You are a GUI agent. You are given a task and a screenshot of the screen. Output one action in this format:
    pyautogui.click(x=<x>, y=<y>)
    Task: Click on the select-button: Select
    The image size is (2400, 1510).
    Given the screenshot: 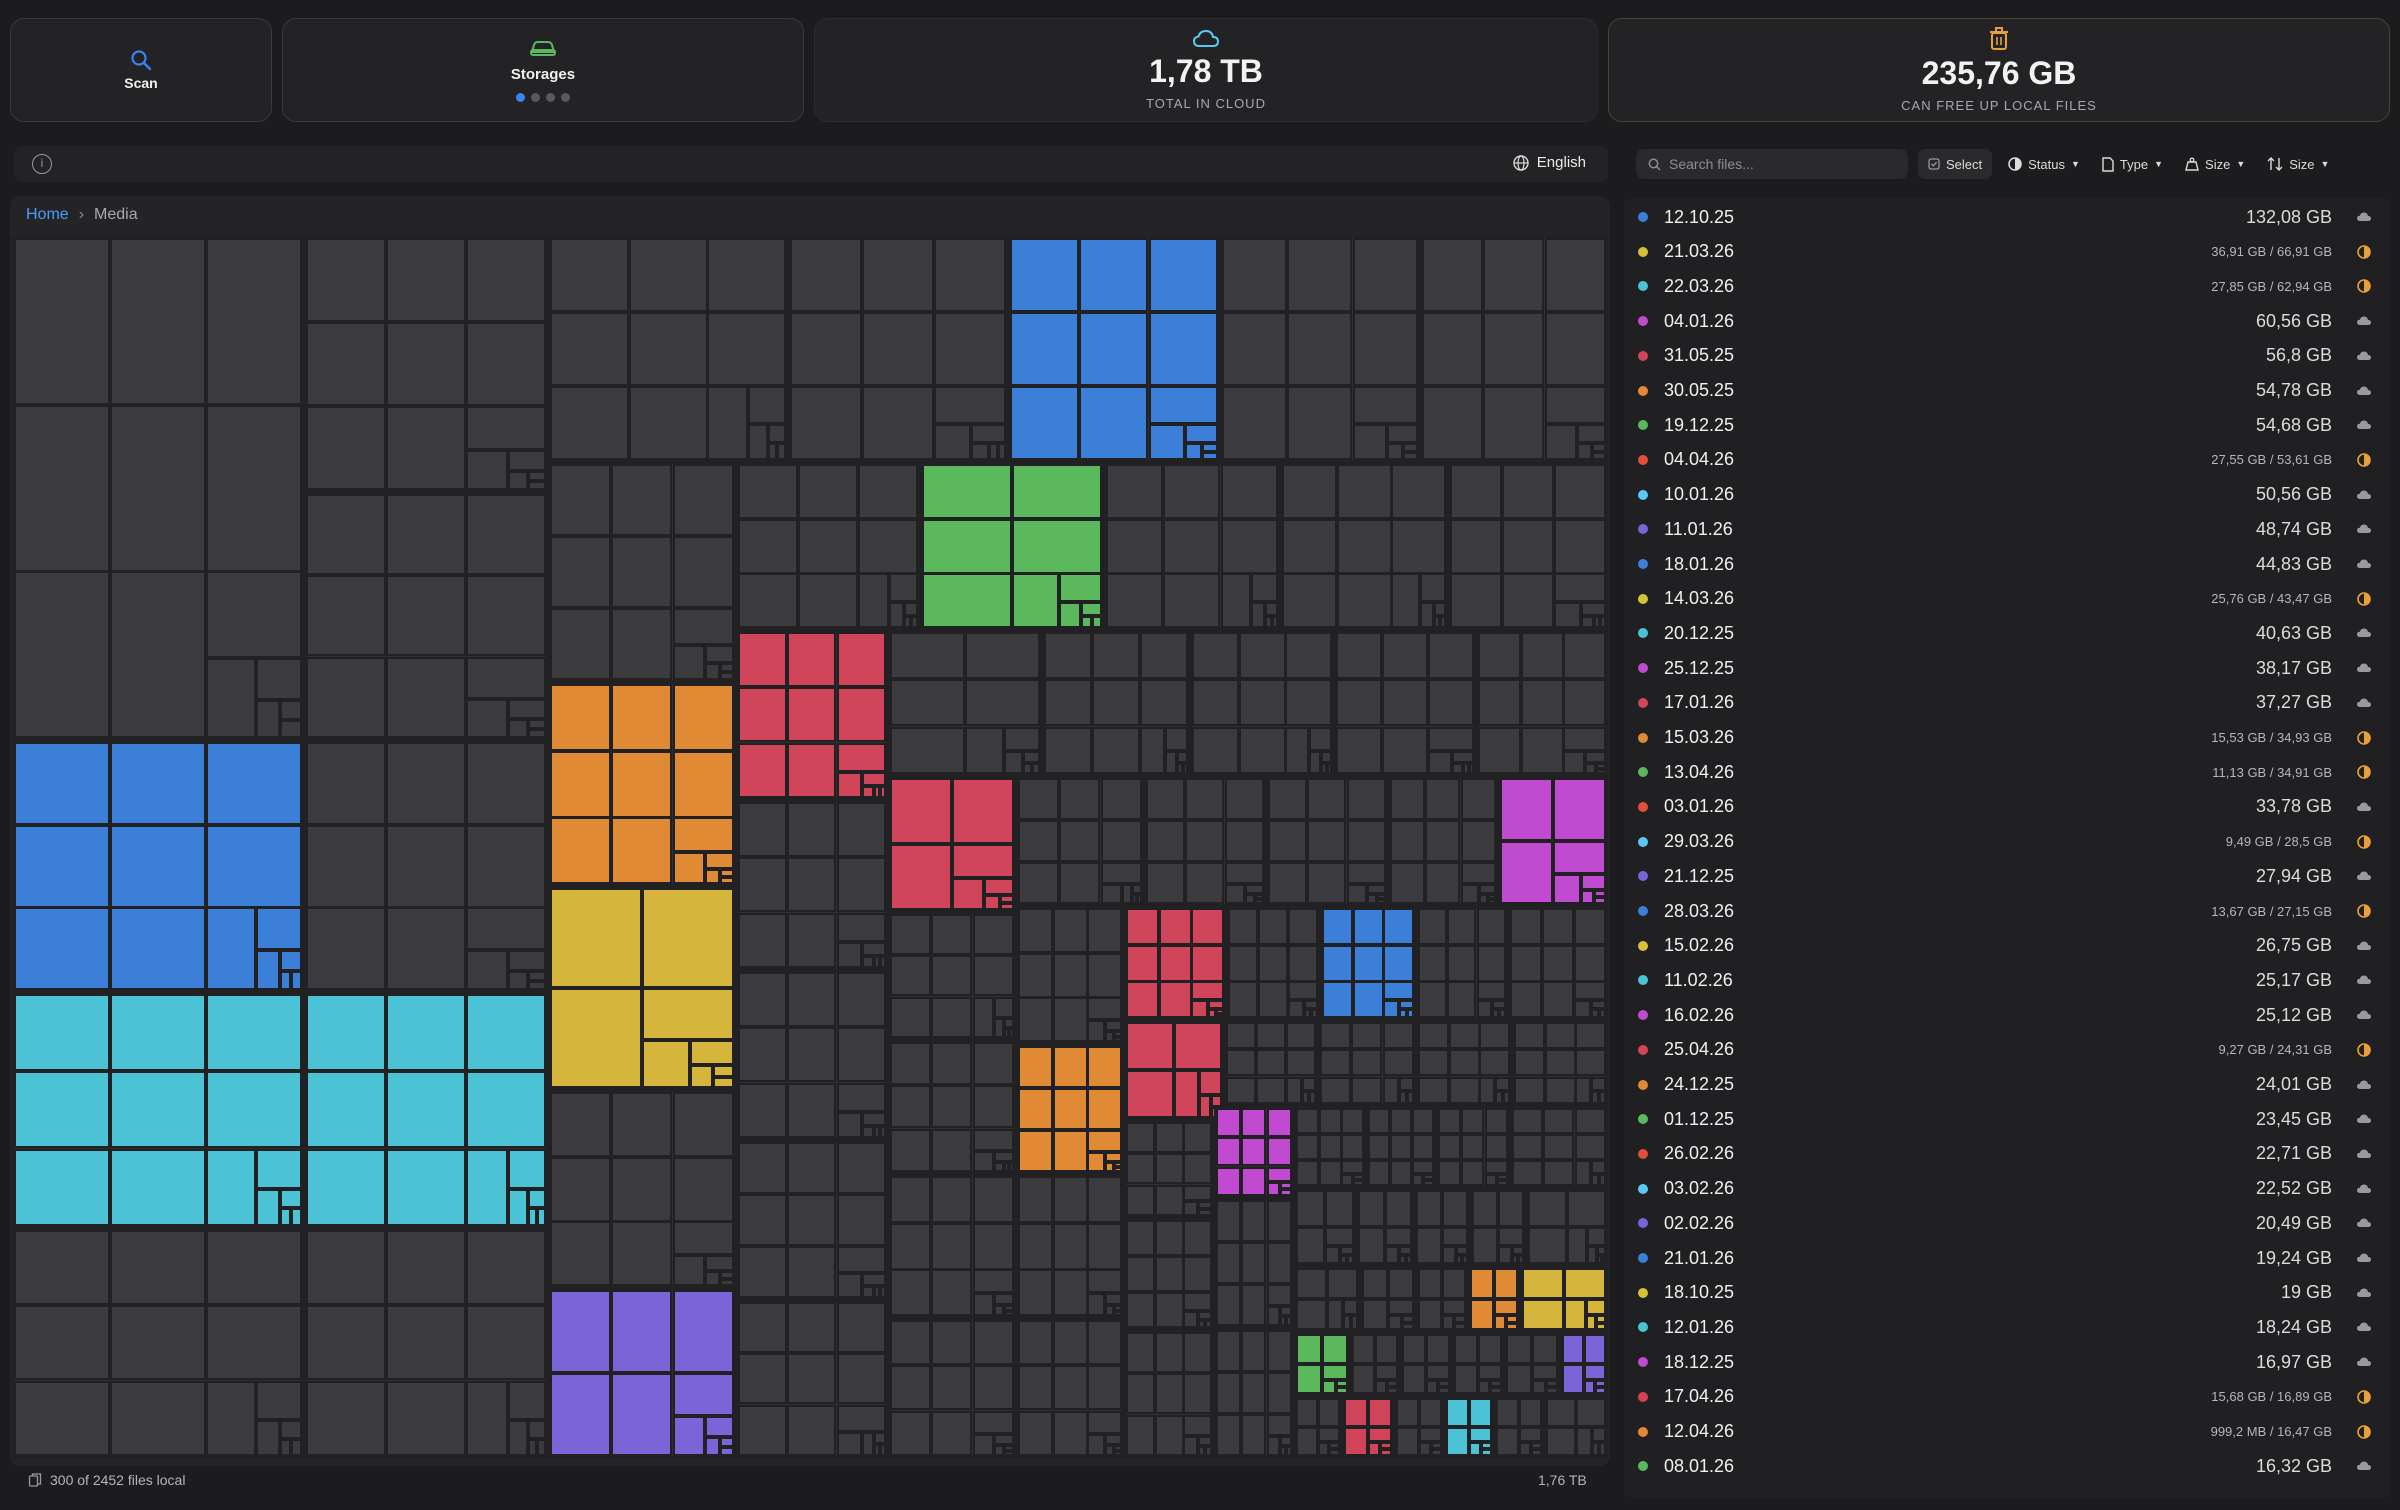 What is the action you would take?
    pyautogui.click(x=1955, y=164)
    